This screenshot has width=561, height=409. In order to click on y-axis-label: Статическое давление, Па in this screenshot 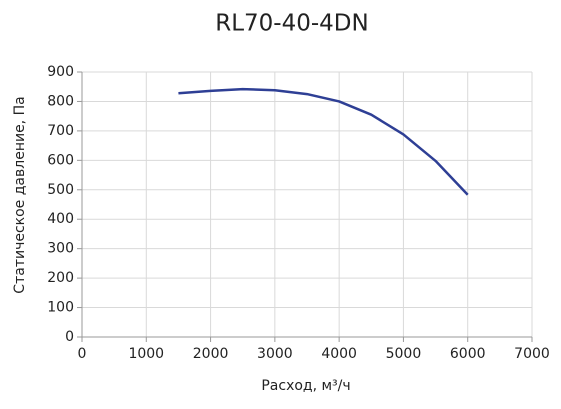, I will do `click(20, 194)`.